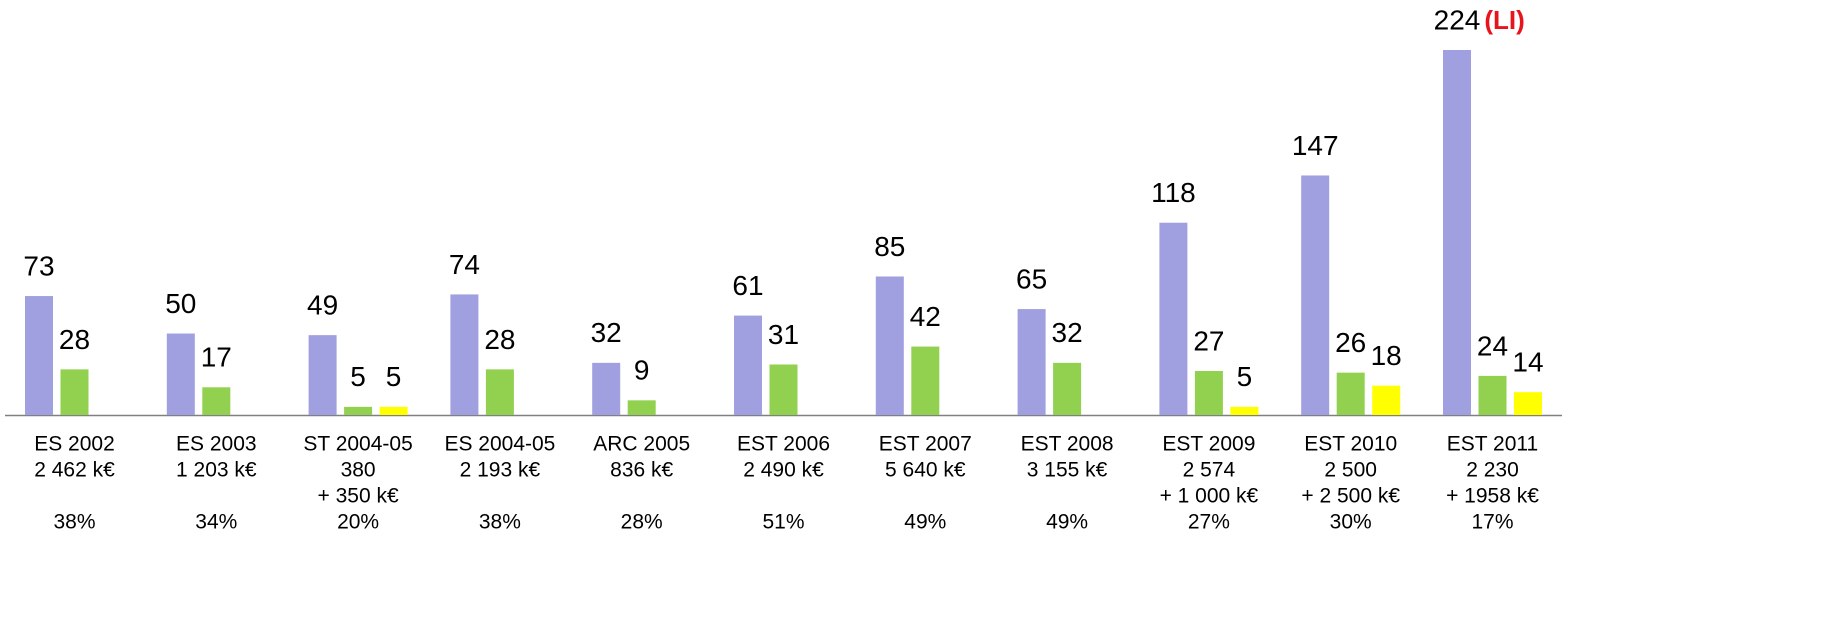 The height and width of the screenshot is (623, 1825). Describe the element at coordinates (925, 316) in the screenshot. I see `data-label: 42` at that location.